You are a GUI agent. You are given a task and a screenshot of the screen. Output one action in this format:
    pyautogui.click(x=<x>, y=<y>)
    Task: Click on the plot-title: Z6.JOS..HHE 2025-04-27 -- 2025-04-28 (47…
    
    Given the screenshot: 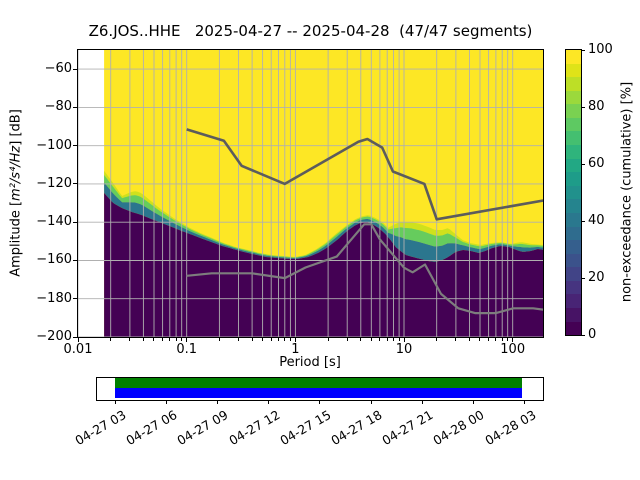 What is the action you would take?
    pyautogui.click(x=310, y=31)
    